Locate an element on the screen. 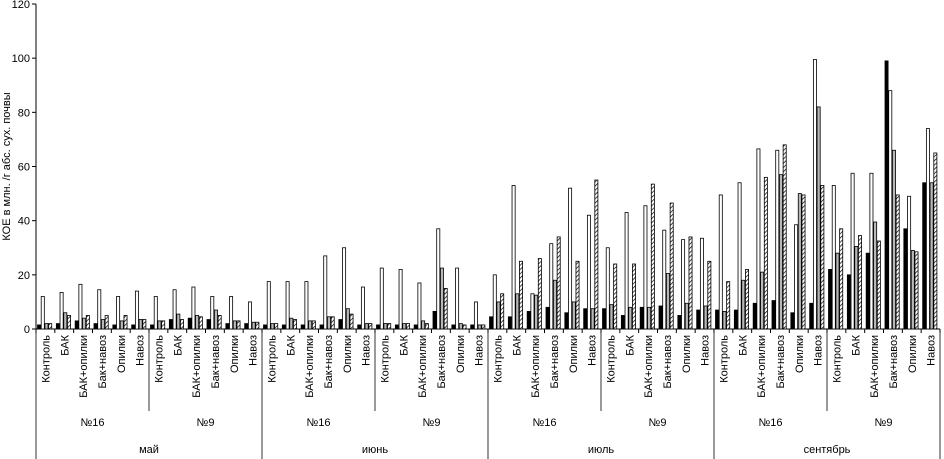  month-label: сентябрь is located at coordinates (827, 450).